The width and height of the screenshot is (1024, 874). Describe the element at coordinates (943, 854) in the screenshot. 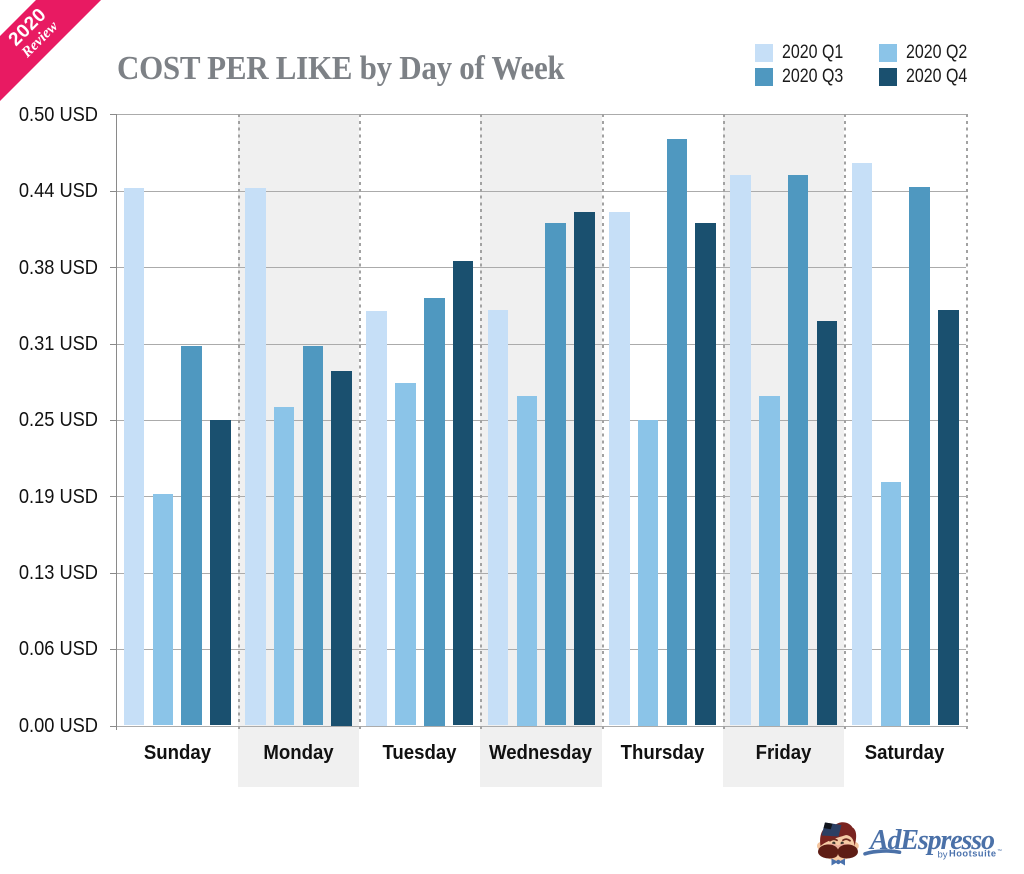

I see `svg-text: by` at that location.